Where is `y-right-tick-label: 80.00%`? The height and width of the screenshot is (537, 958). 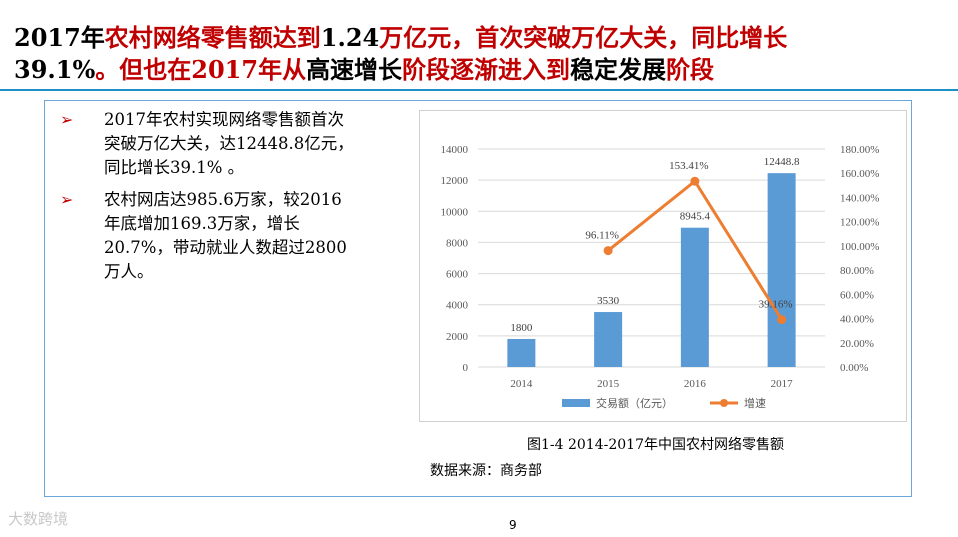 y-right-tick-label: 80.00% is located at coordinates (857, 271).